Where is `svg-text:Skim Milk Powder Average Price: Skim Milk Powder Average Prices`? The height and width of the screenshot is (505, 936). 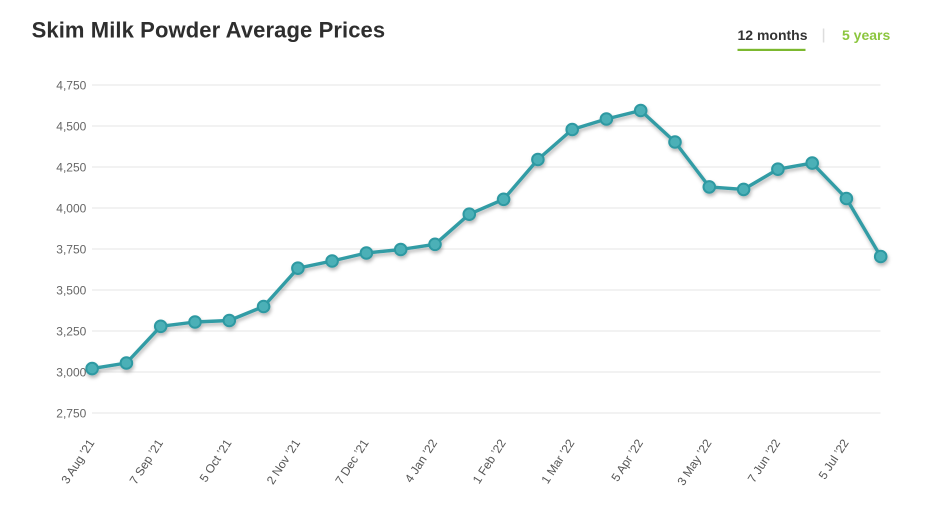
svg-text:Skim Milk Powder Average Price: Skim Milk Powder Average Prices is located at coordinates (209, 30).